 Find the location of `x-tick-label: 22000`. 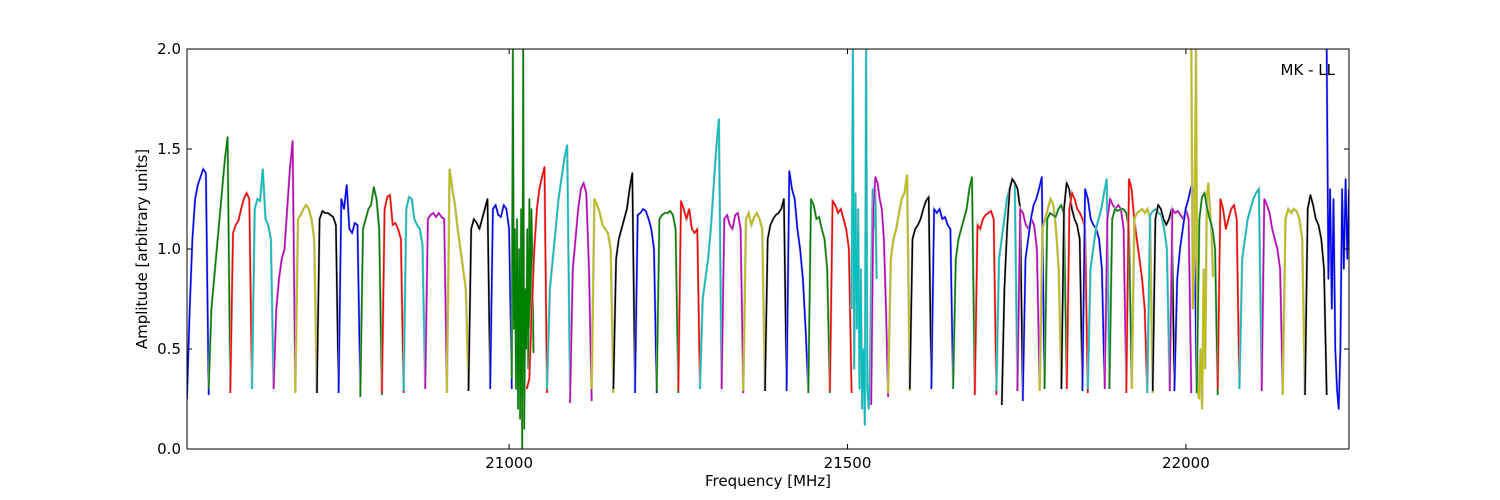

x-tick-label: 22000 is located at coordinates (1186, 463).